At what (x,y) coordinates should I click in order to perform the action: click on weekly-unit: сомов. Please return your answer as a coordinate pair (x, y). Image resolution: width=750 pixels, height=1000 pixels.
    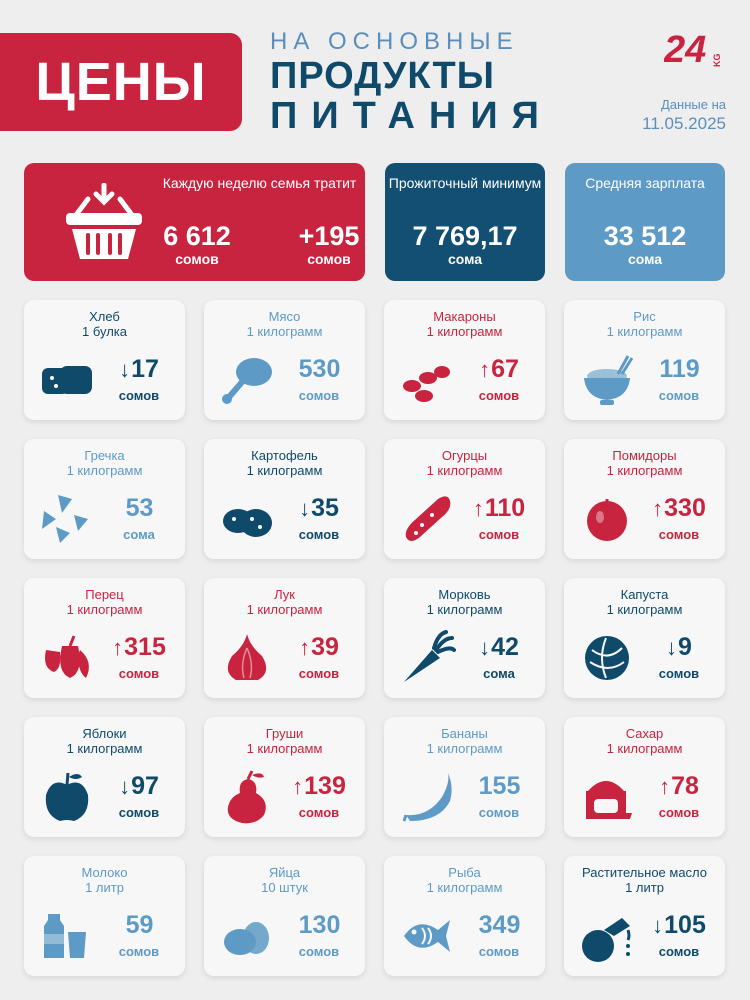
    Looking at the image, I should click on (197, 259).